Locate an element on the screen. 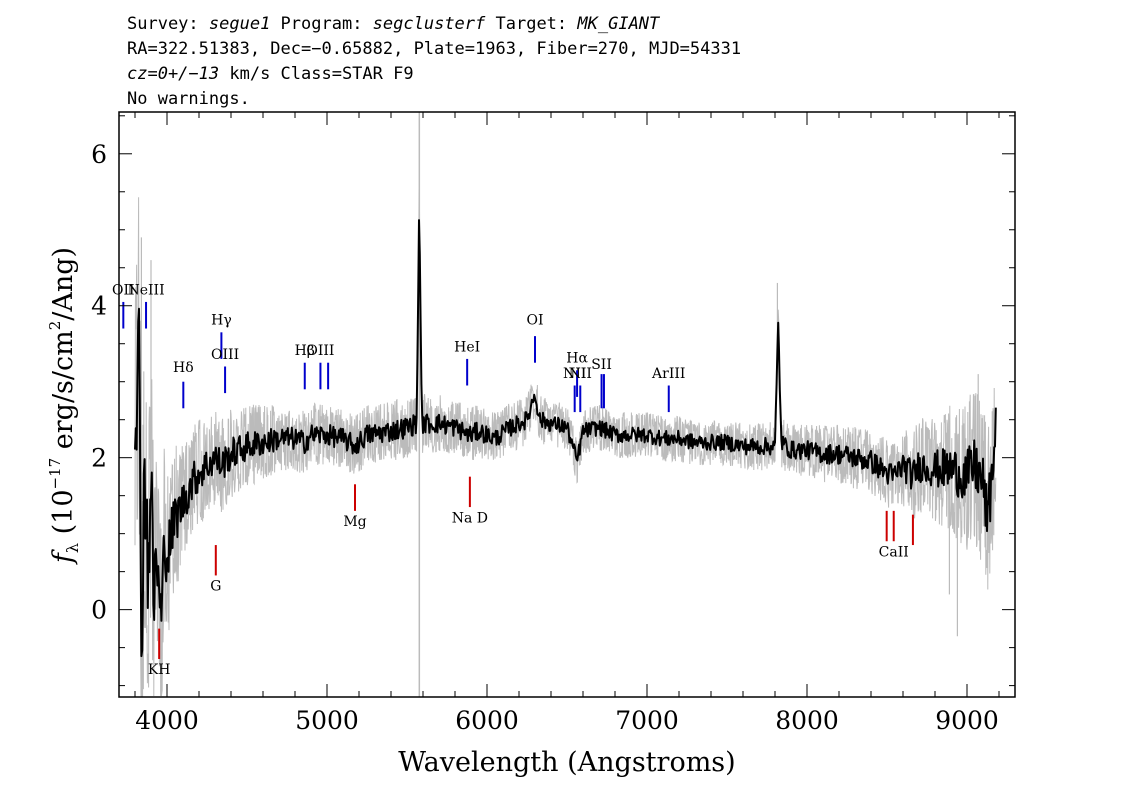 The image size is (1134, 810). line-label: Mg is located at coordinates (354, 522).